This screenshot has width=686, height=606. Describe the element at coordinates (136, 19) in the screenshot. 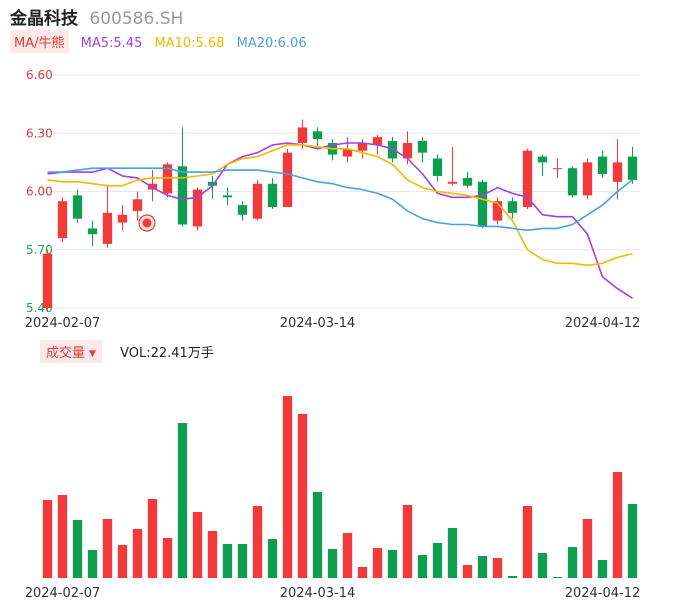

I see `stock-code: 600586.SH` at that location.